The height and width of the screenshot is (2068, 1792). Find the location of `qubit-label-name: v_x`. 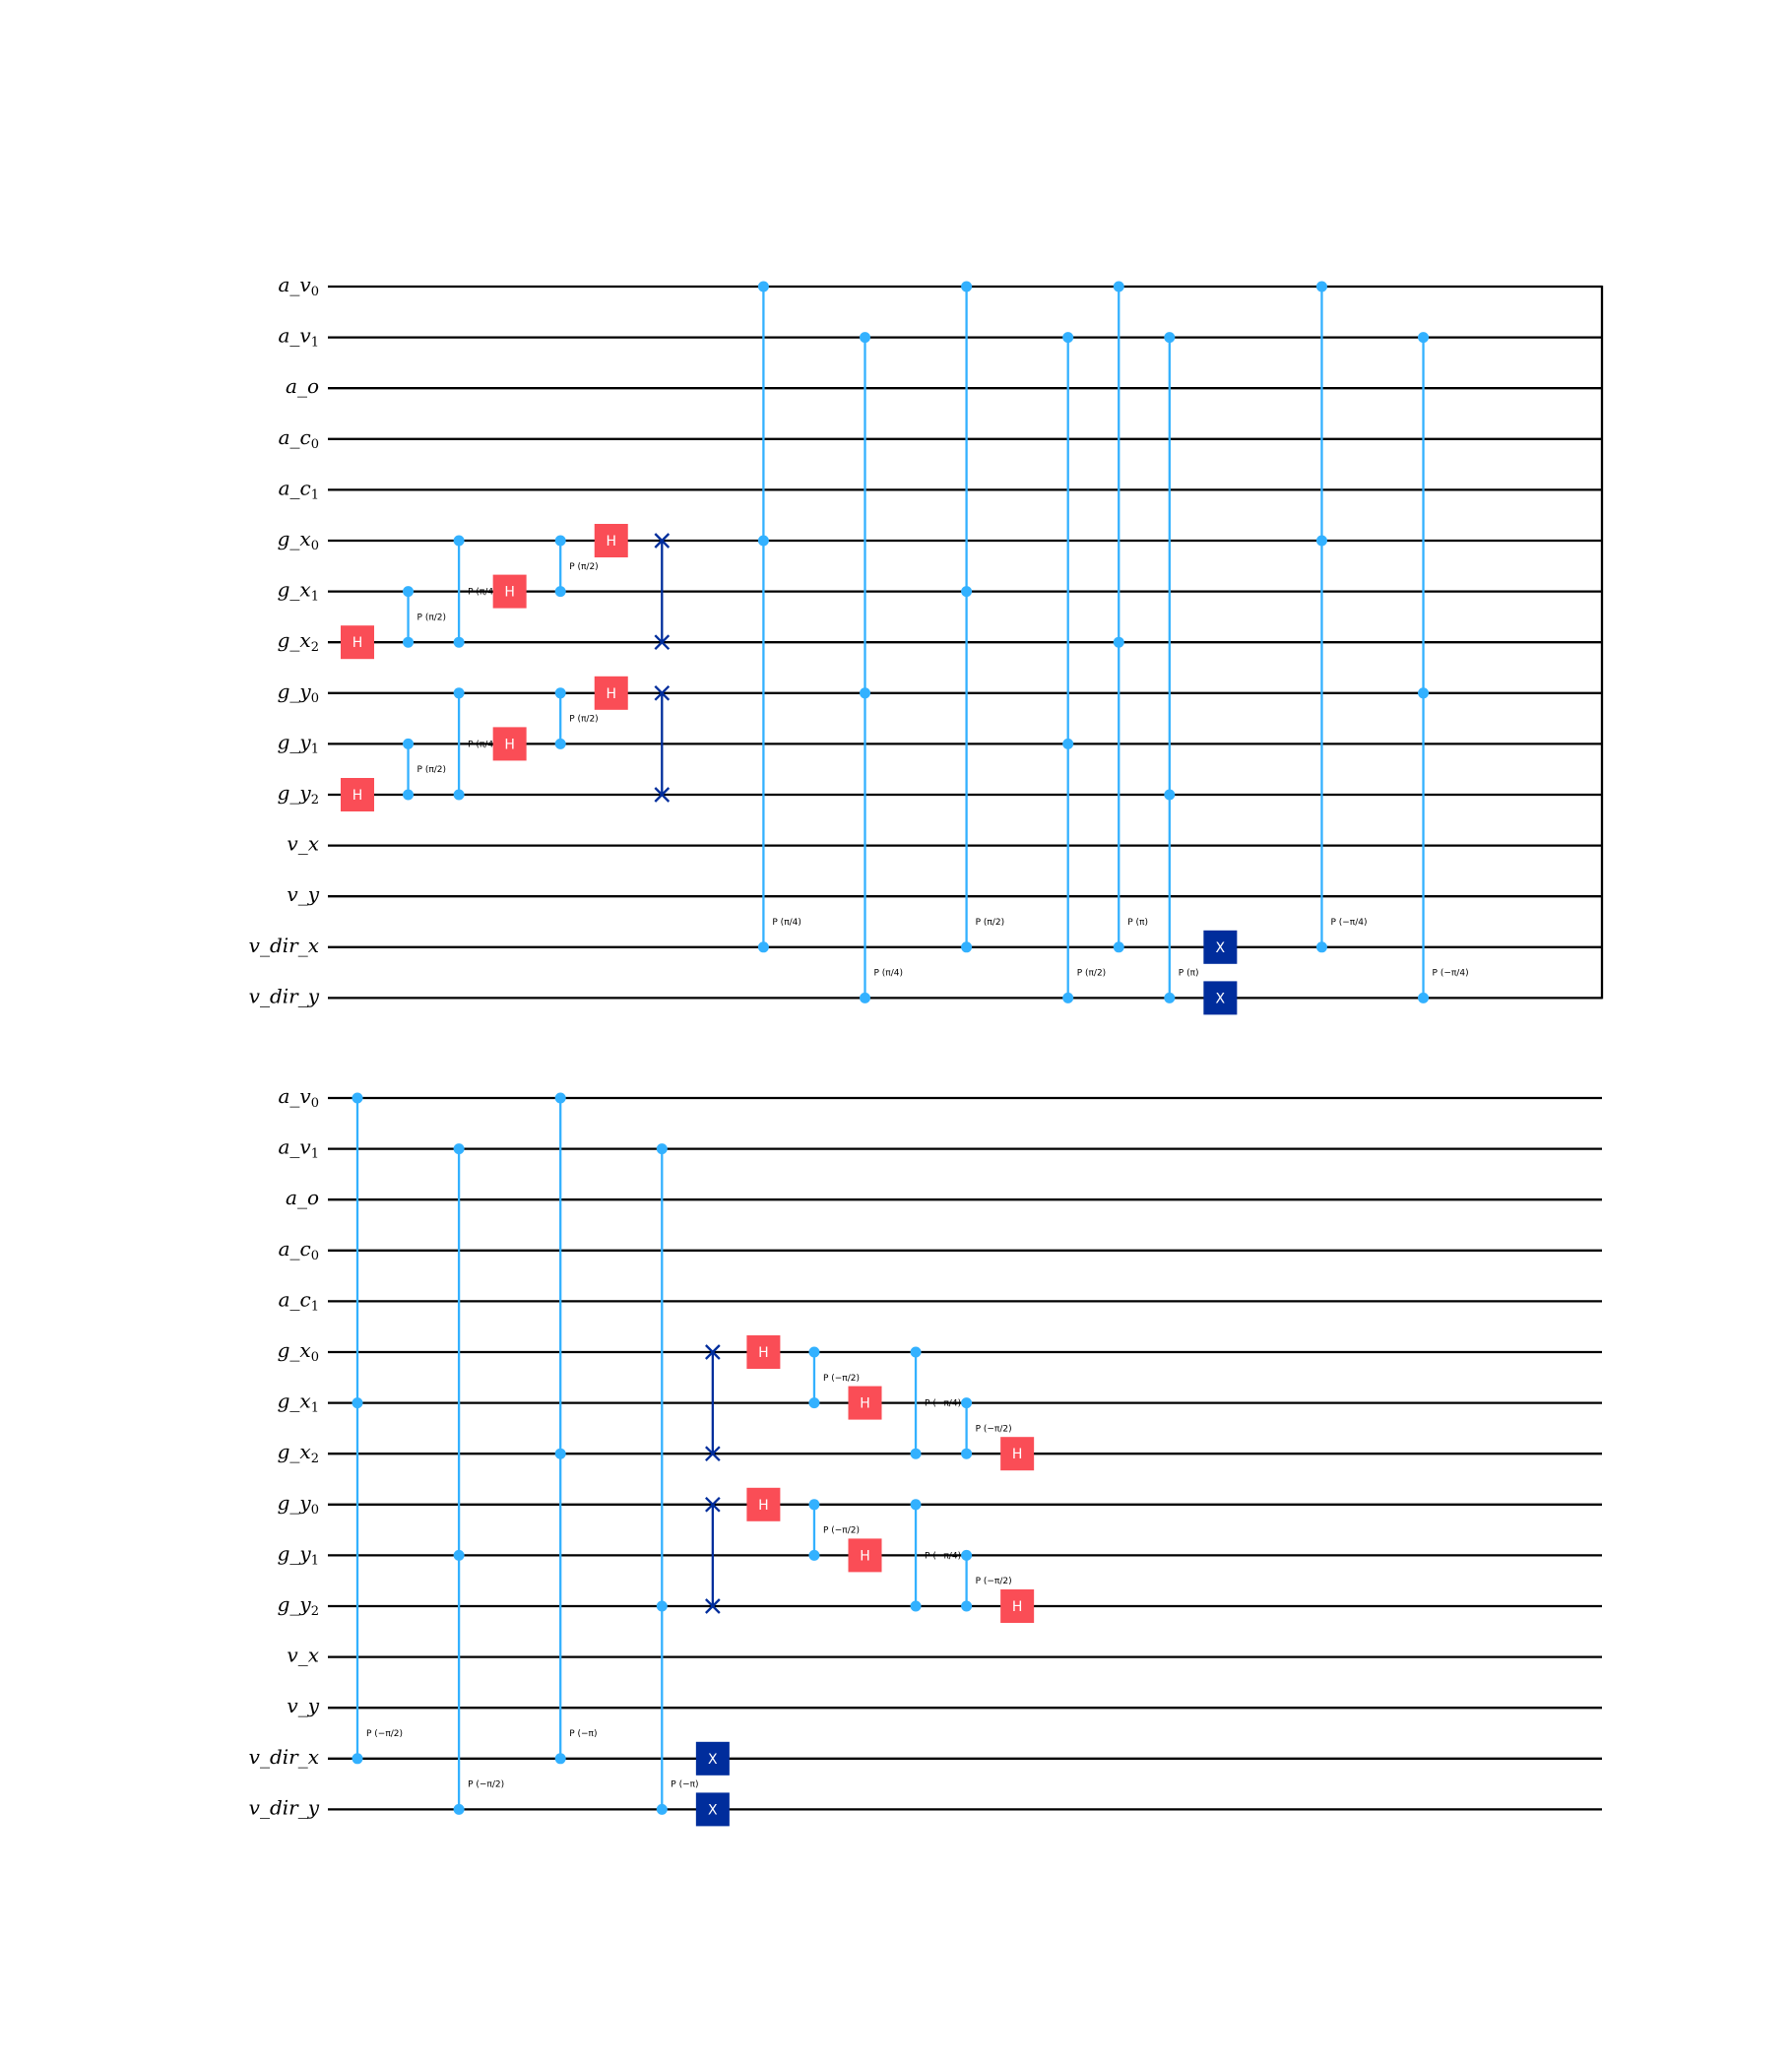

qubit-label-name: v_x is located at coordinates (303, 1655).